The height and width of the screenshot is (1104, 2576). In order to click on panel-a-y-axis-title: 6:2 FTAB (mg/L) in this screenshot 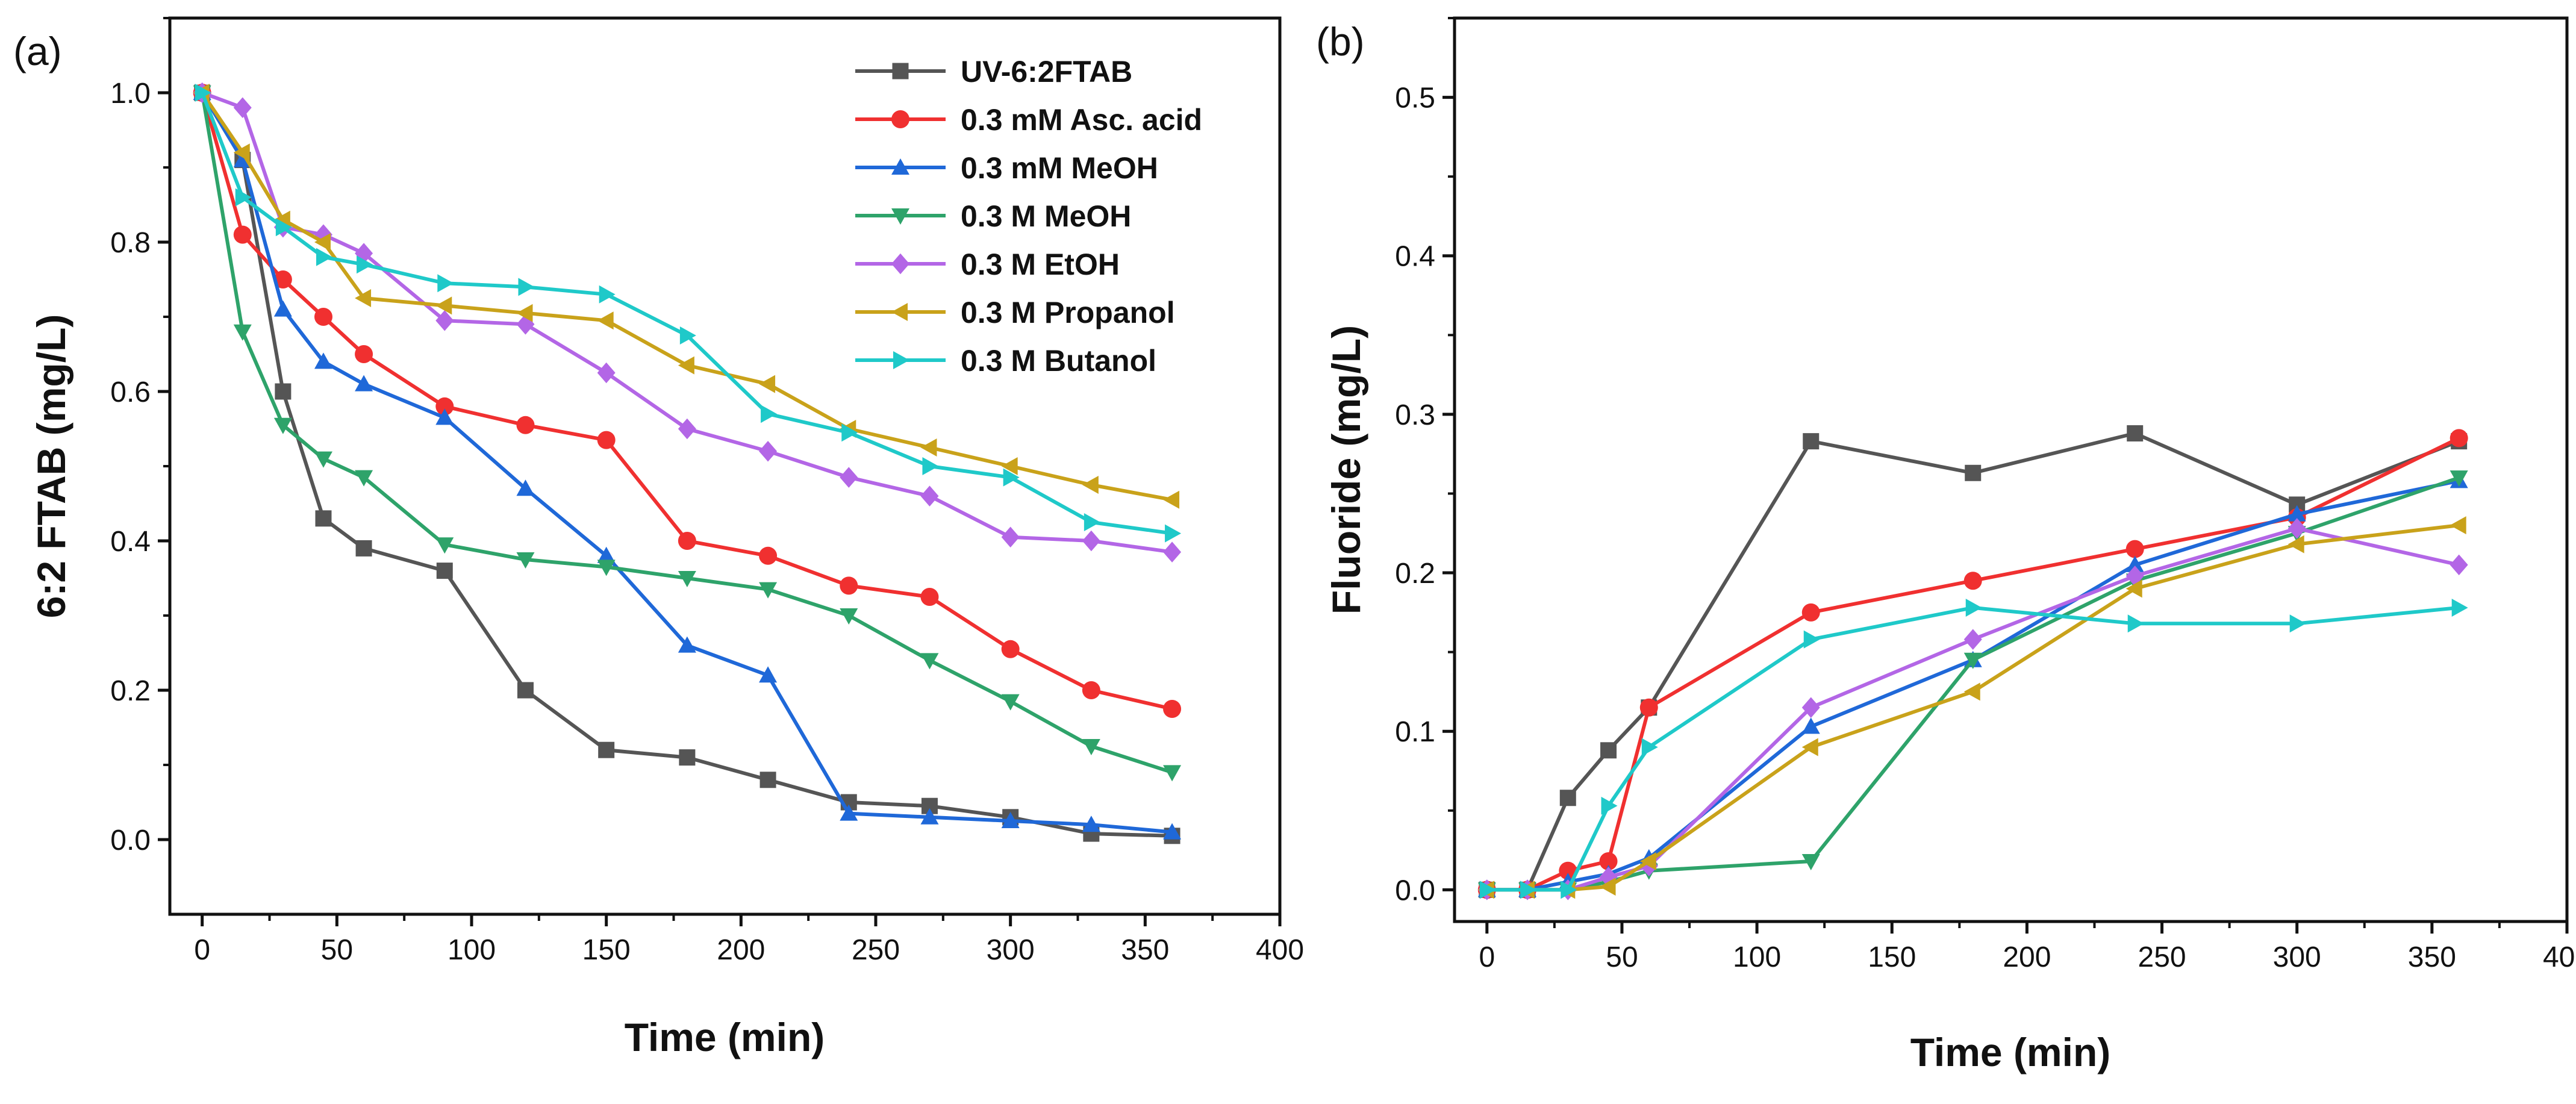, I will do `click(51, 466)`.